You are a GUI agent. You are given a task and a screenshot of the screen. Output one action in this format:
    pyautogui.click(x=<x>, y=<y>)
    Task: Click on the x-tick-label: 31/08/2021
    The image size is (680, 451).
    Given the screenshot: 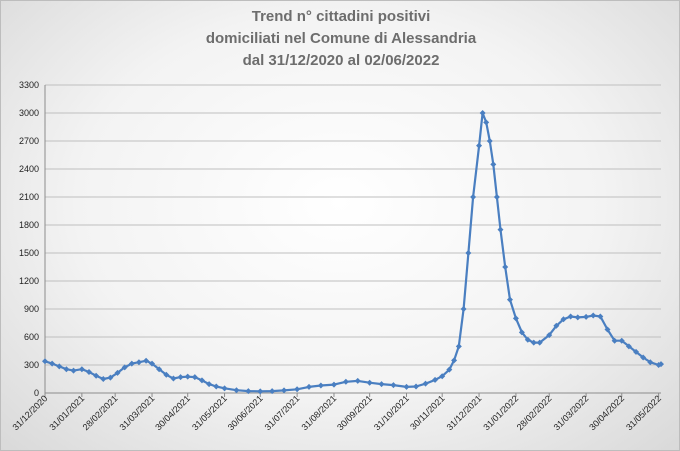 What is the action you would take?
    pyautogui.click(x=318, y=412)
    